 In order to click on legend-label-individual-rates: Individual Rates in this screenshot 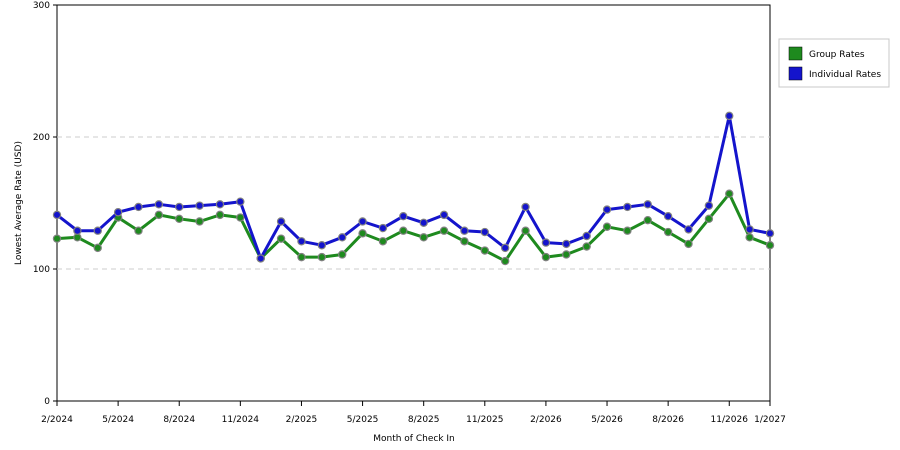, I will do `click(845, 75)`.